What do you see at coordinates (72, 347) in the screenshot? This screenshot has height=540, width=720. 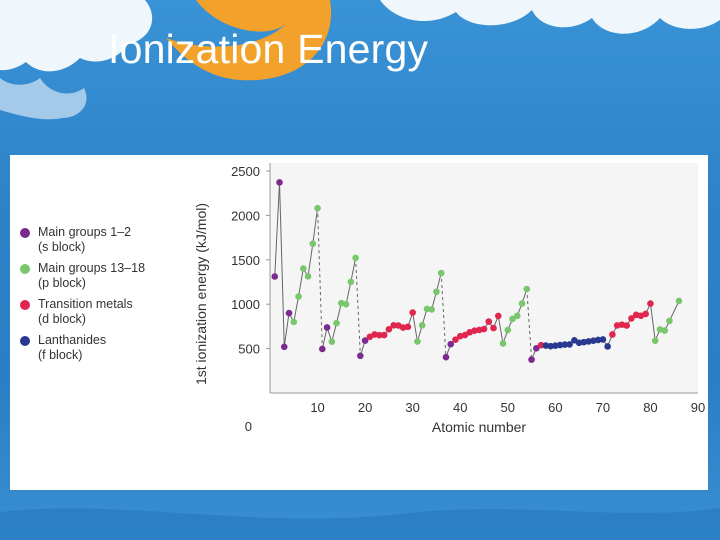 I see `legend-label: Lanthanides (f block)` at bounding box center [72, 347].